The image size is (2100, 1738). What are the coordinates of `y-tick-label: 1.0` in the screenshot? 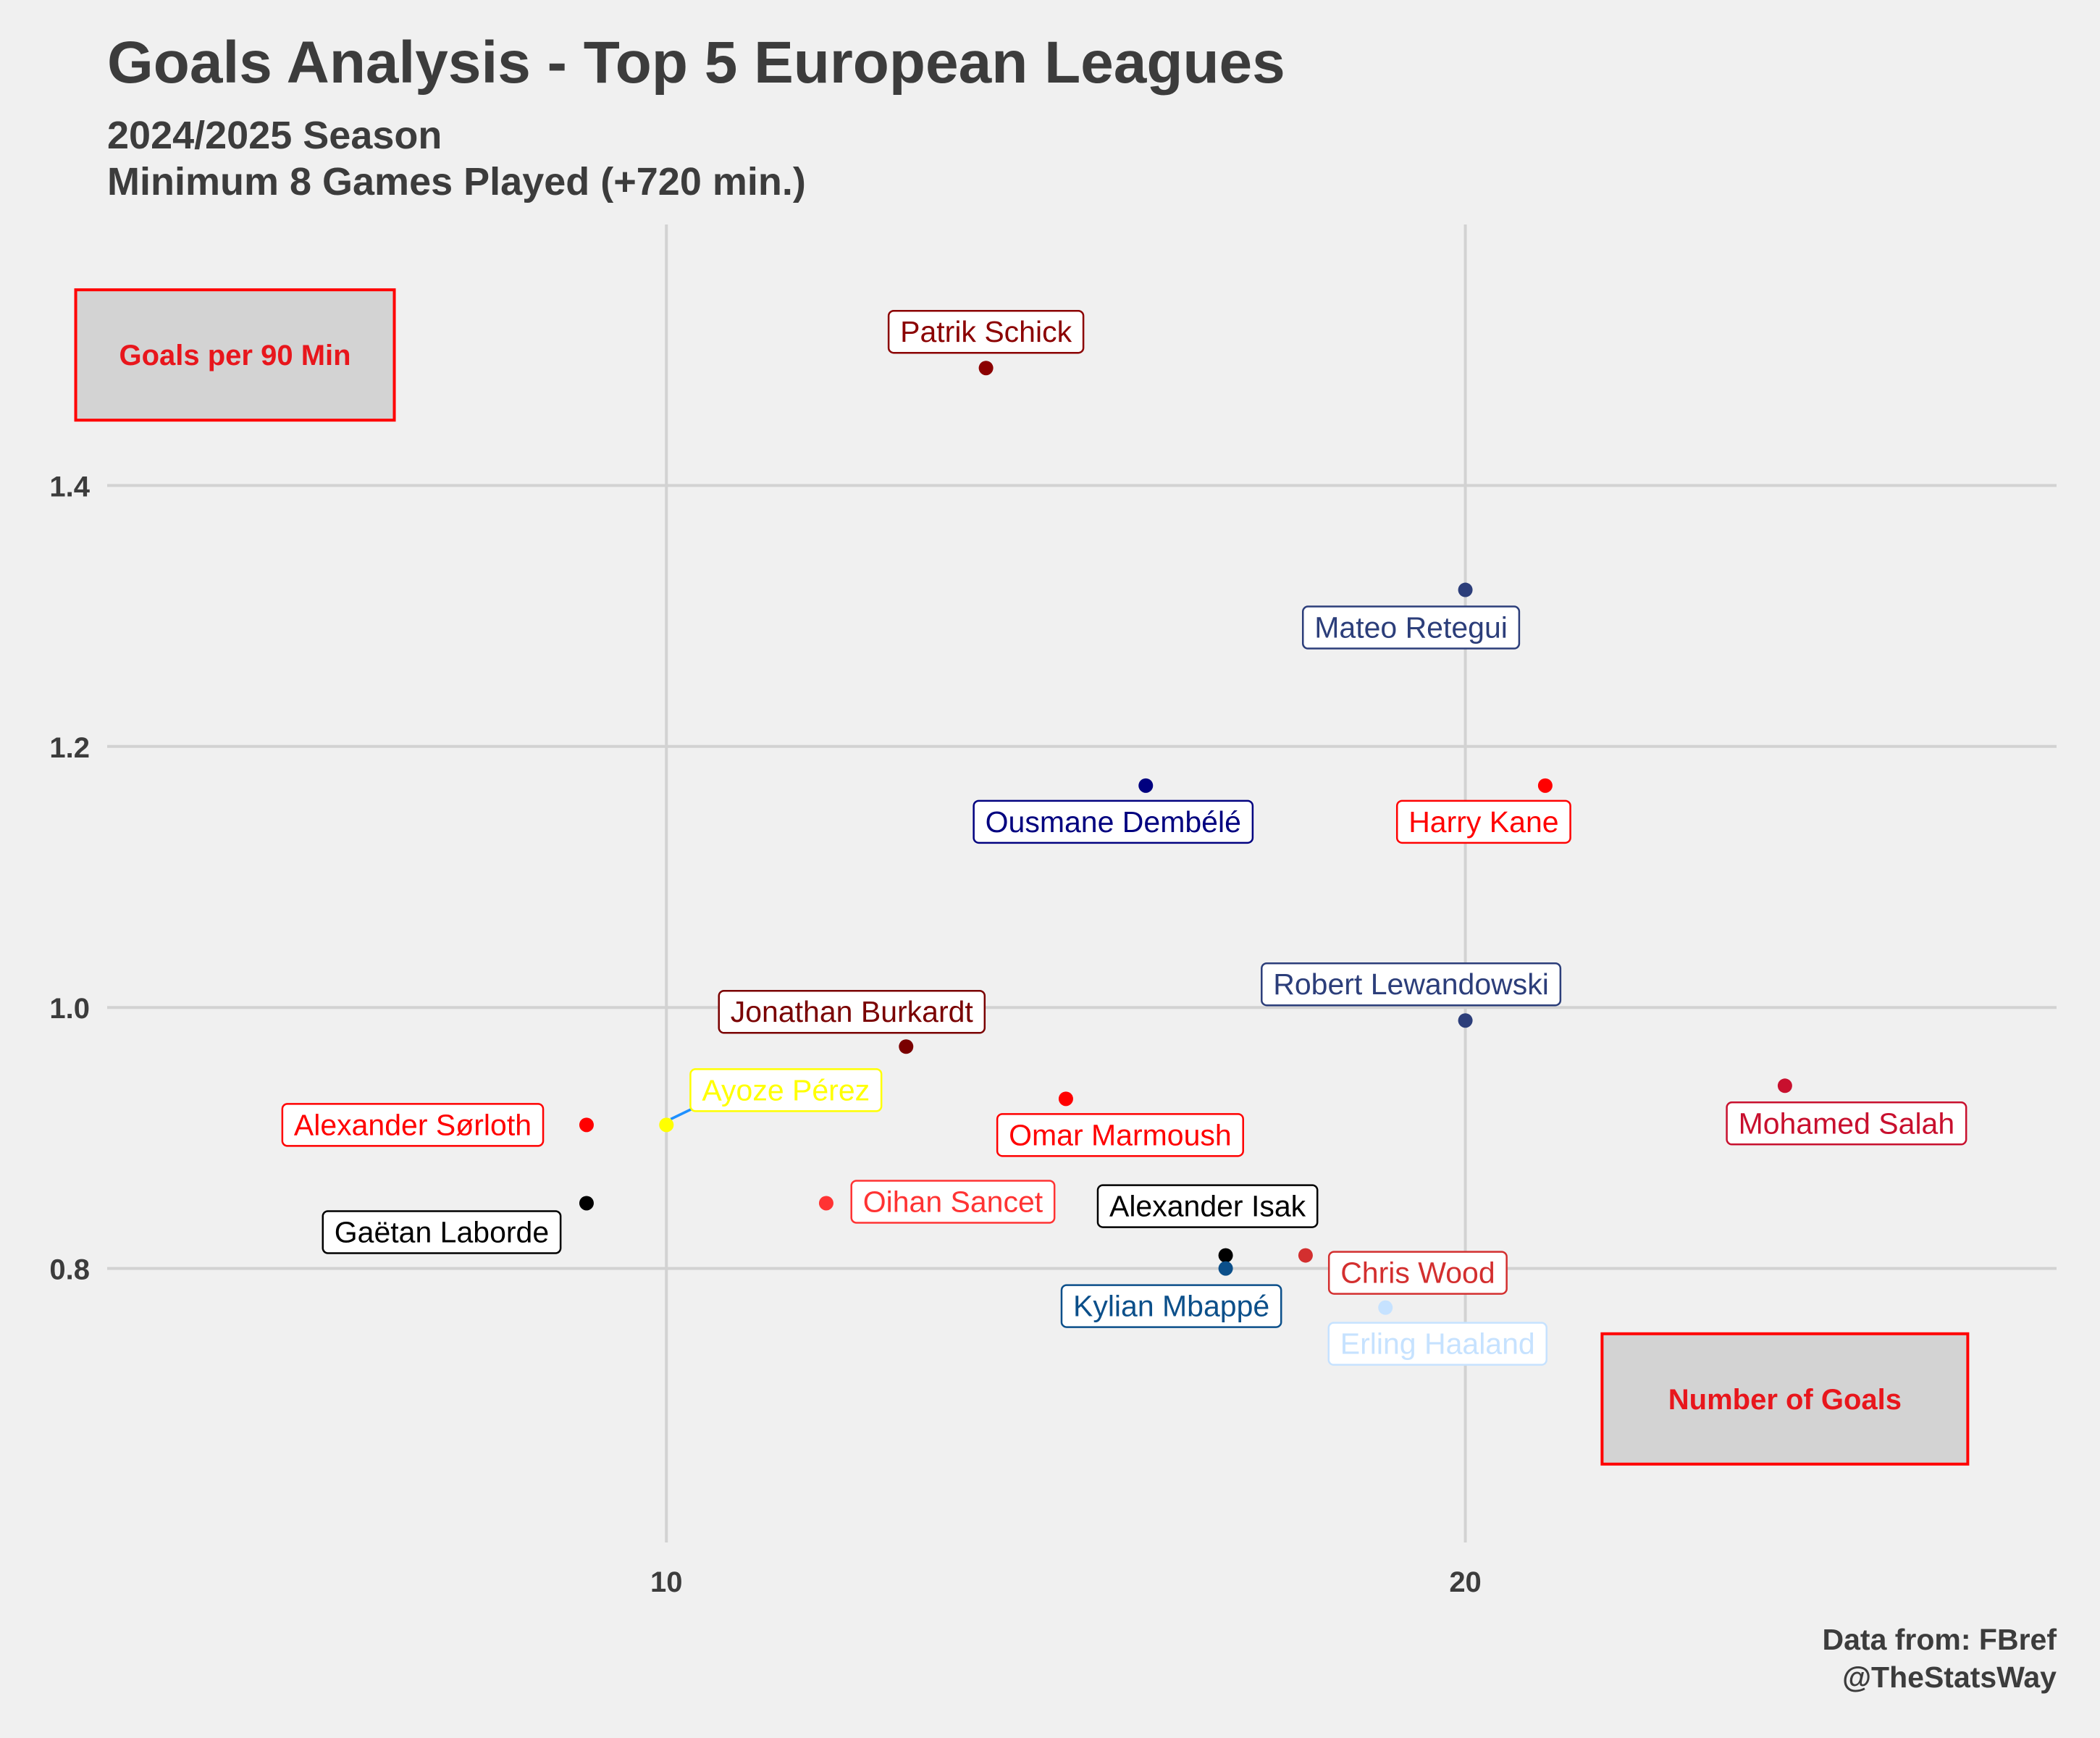 It's located at (69, 1009).